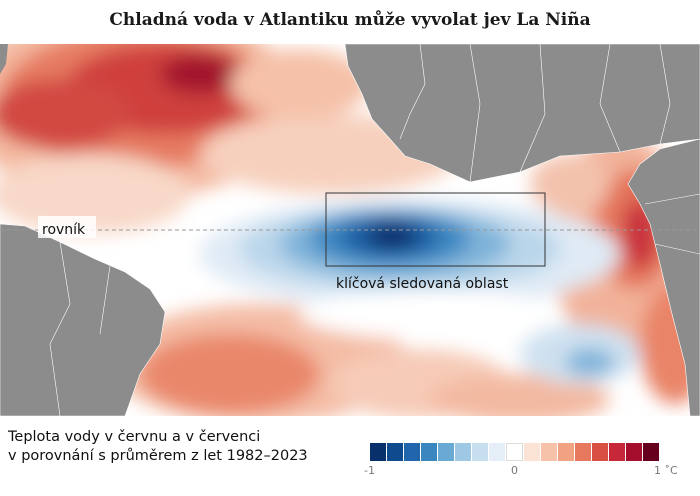  I want to click on color-legend: -1 0 1 ˚C, so click(527, 465).